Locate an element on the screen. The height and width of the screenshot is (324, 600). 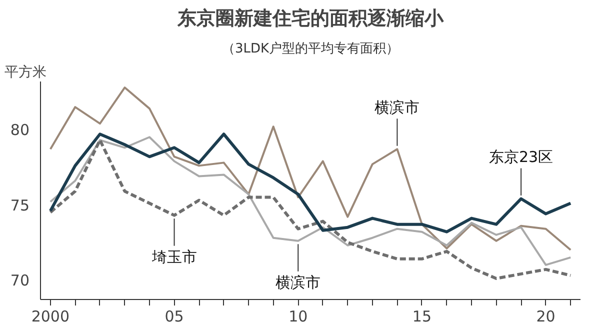
annotation: 埼玉市 is located at coordinates (173, 257).